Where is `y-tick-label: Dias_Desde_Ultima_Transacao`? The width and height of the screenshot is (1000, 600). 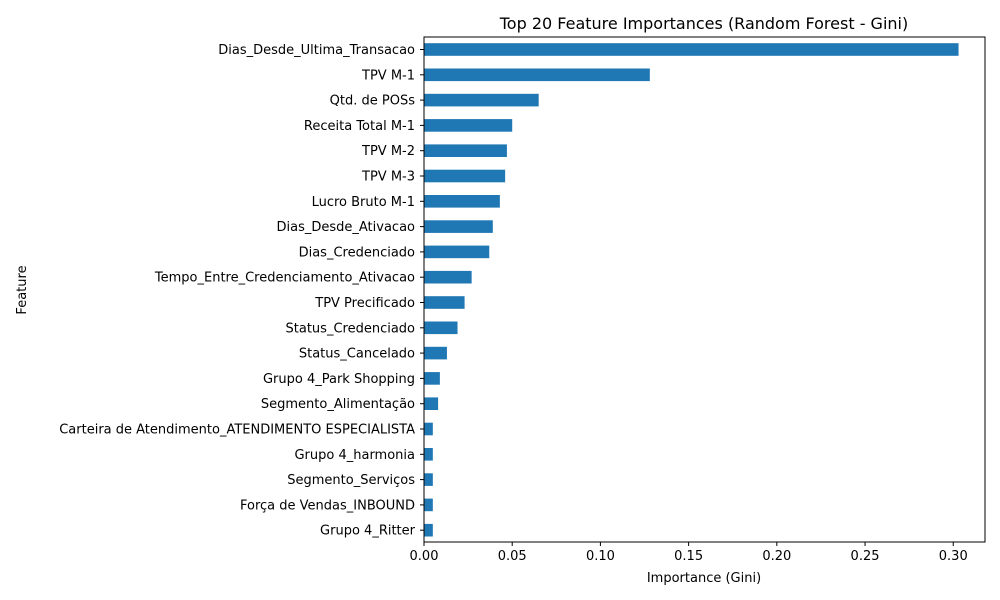 y-tick-label: Dias_Desde_Ultima_Transacao is located at coordinates (316, 50).